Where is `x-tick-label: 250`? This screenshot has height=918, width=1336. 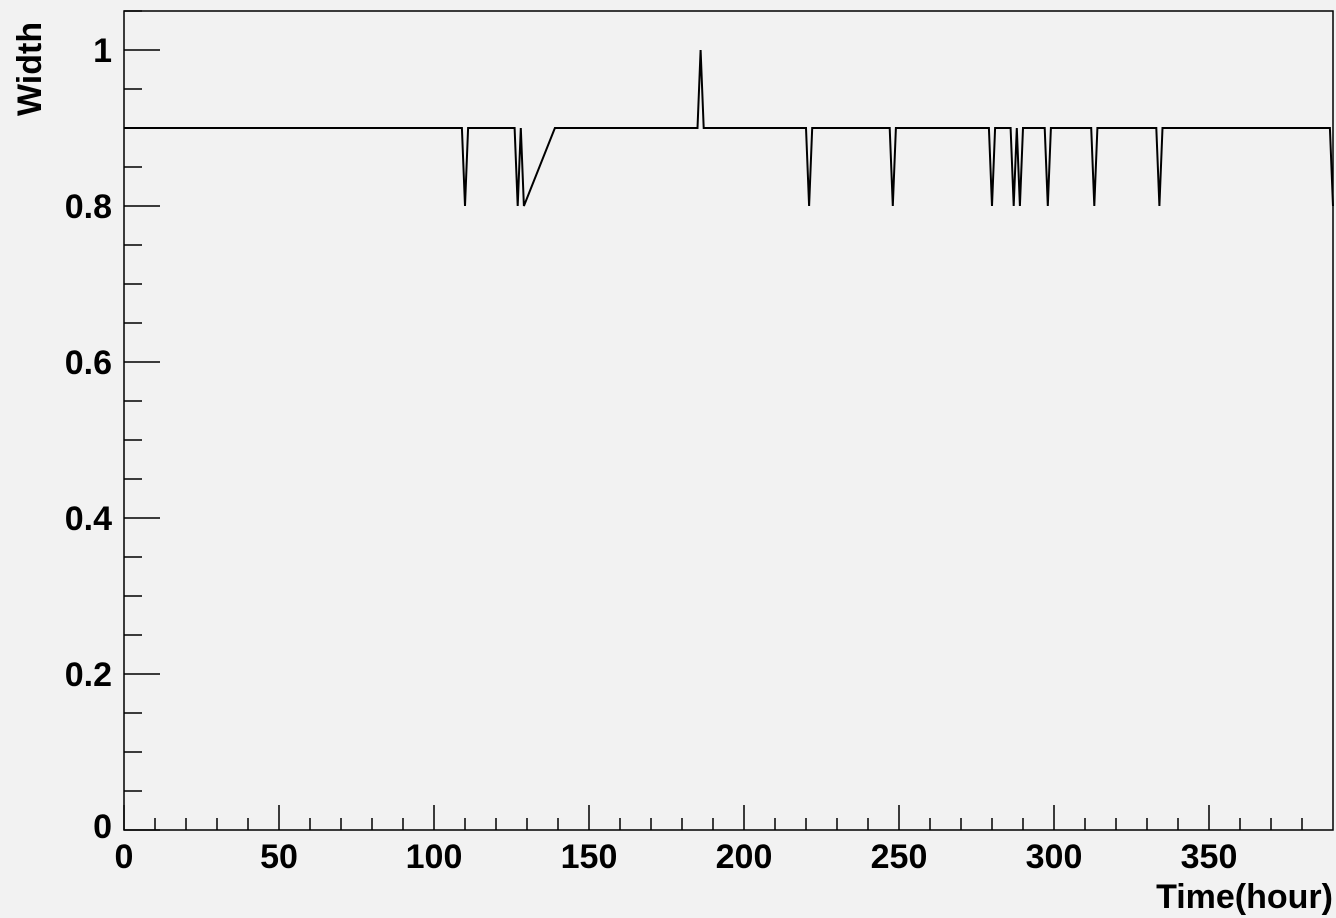
x-tick-label: 250 is located at coordinates (899, 857).